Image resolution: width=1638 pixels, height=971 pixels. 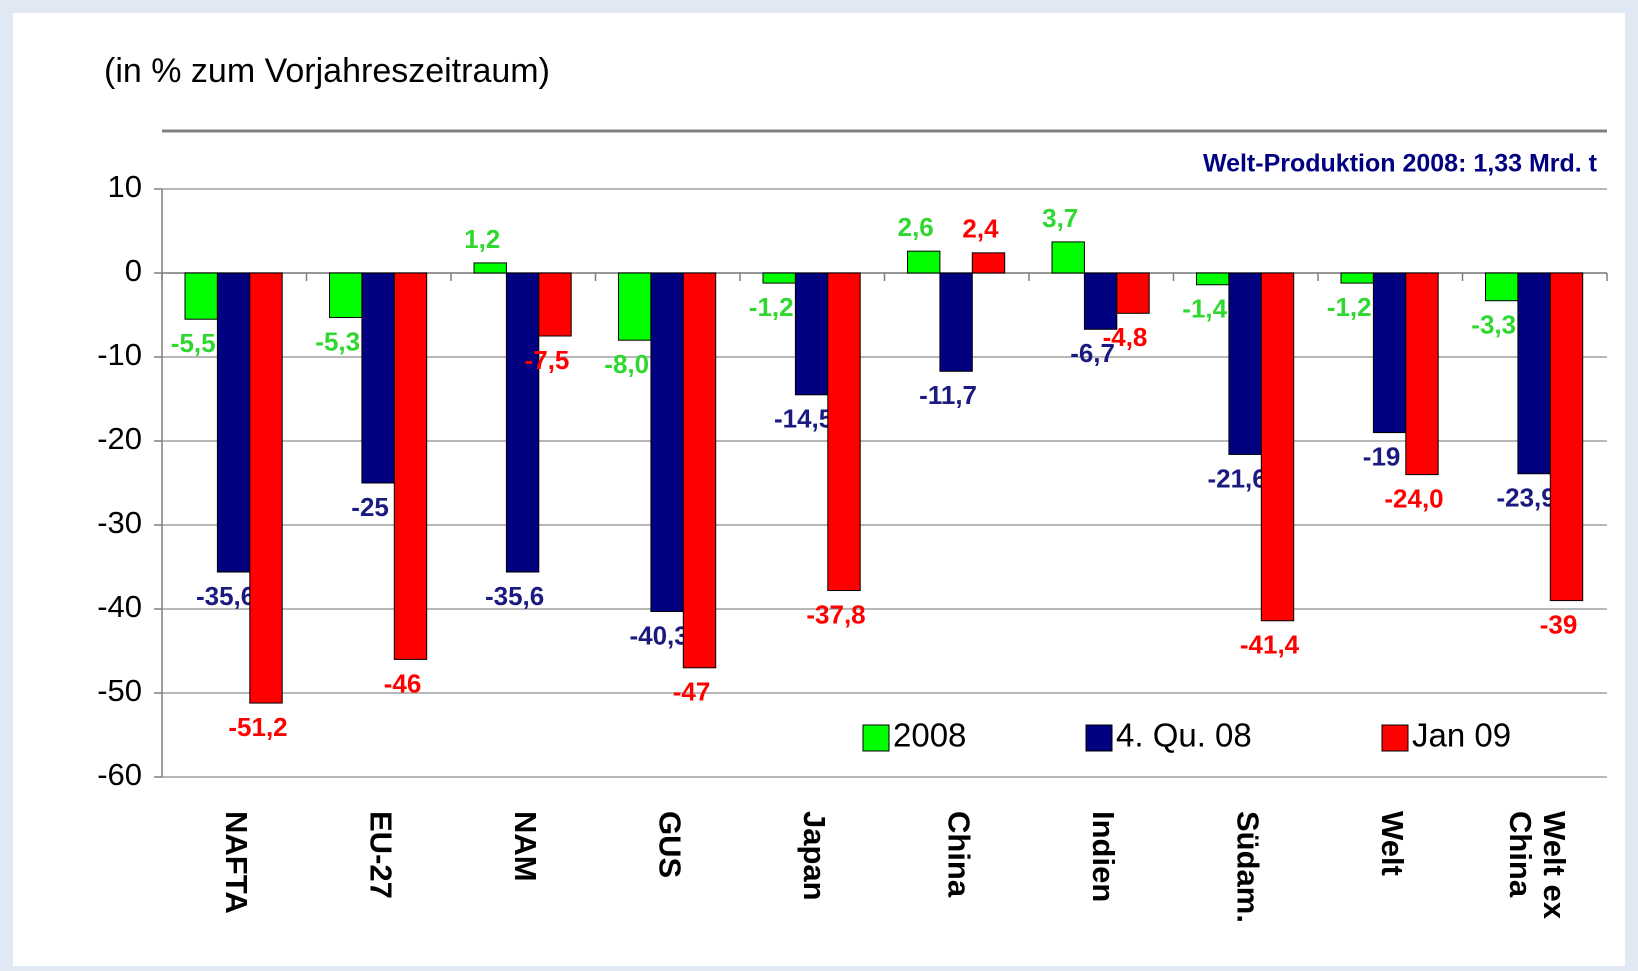 I want to click on data-label: 2,6, so click(x=916, y=227).